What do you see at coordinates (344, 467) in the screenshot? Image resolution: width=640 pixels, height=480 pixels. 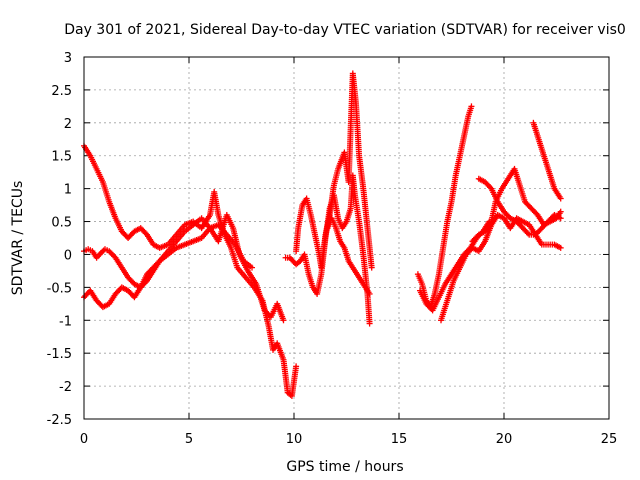 I see `x-axis-label: GPS time / hours` at bounding box center [344, 467].